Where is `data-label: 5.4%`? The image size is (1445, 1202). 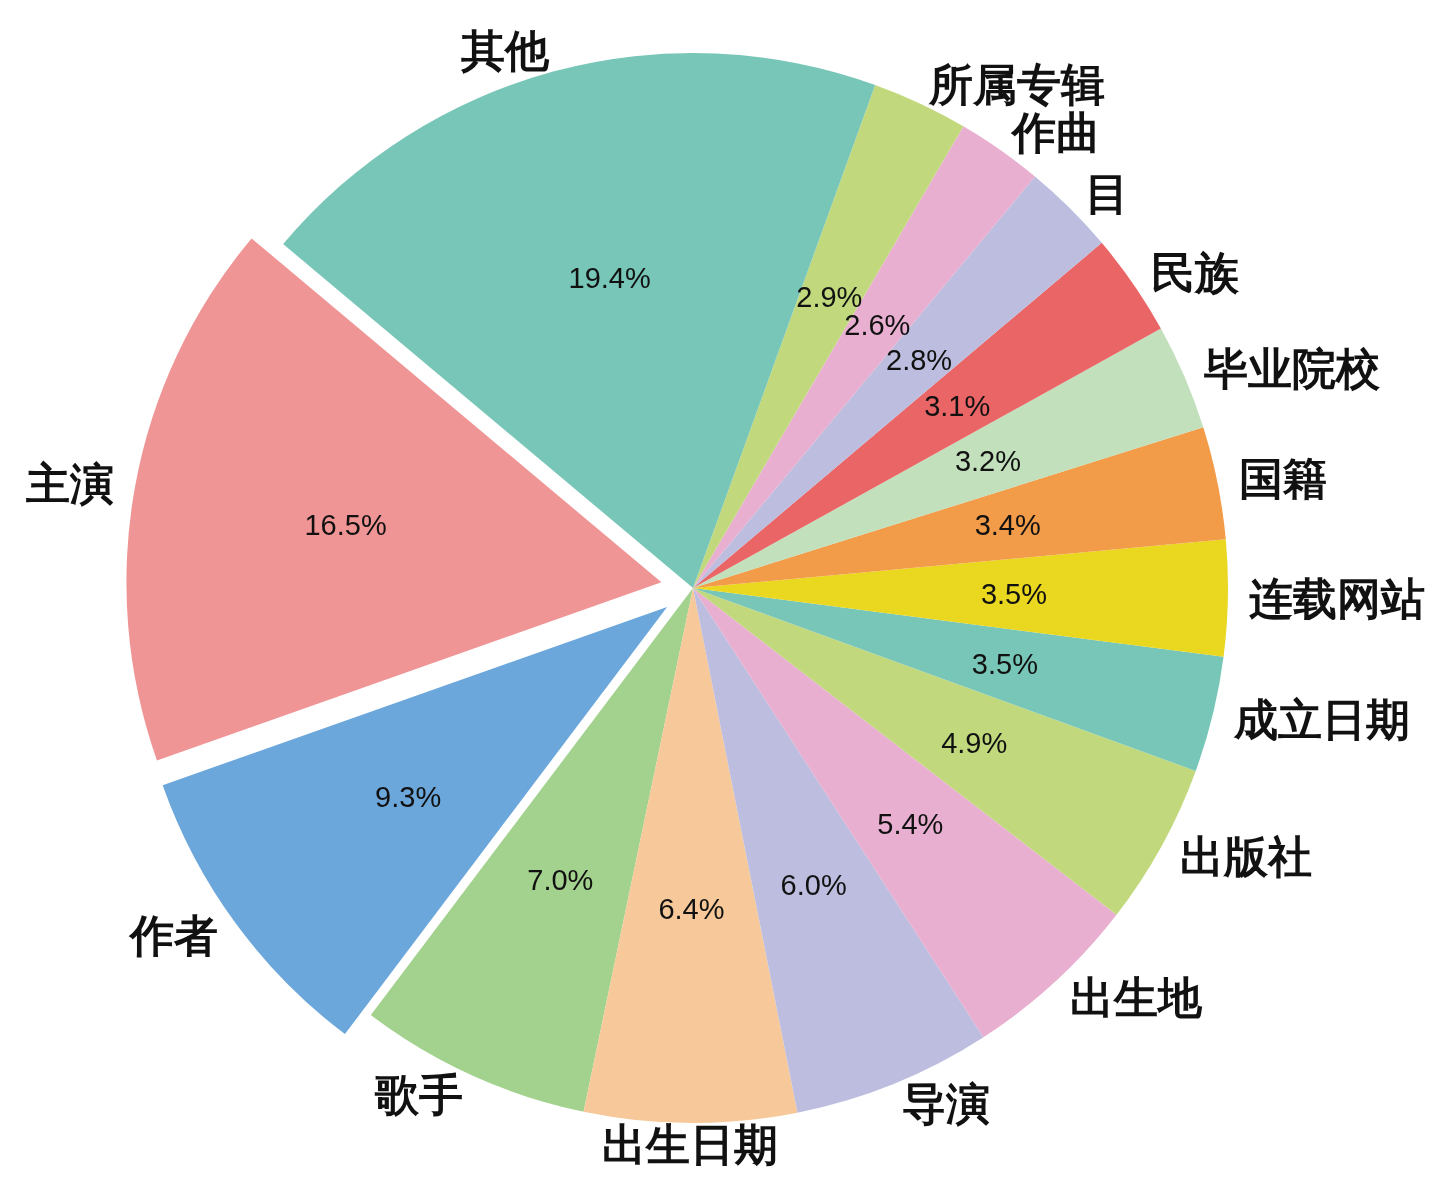
data-label: 5.4% is located at coordinates (910, 824).